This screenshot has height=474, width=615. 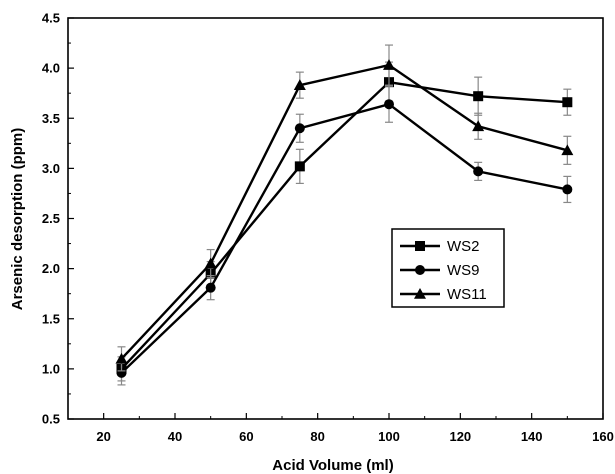 What do you see at coordinates (440, 270) in the screenshot?
I see `legend-entry-ws9: WS9` at bounding box center [440, 270].